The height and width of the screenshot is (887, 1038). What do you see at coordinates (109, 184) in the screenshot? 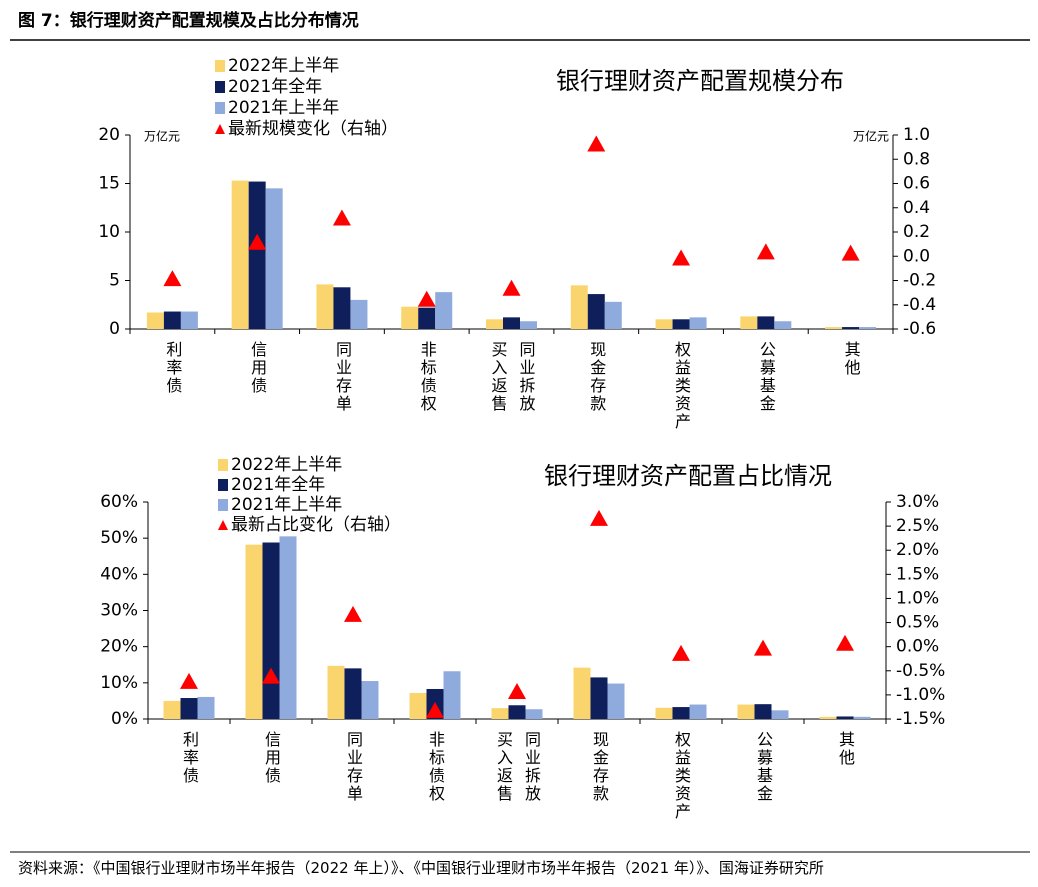
I see `y-tick-label: 15` at bounding box center [109, 184].